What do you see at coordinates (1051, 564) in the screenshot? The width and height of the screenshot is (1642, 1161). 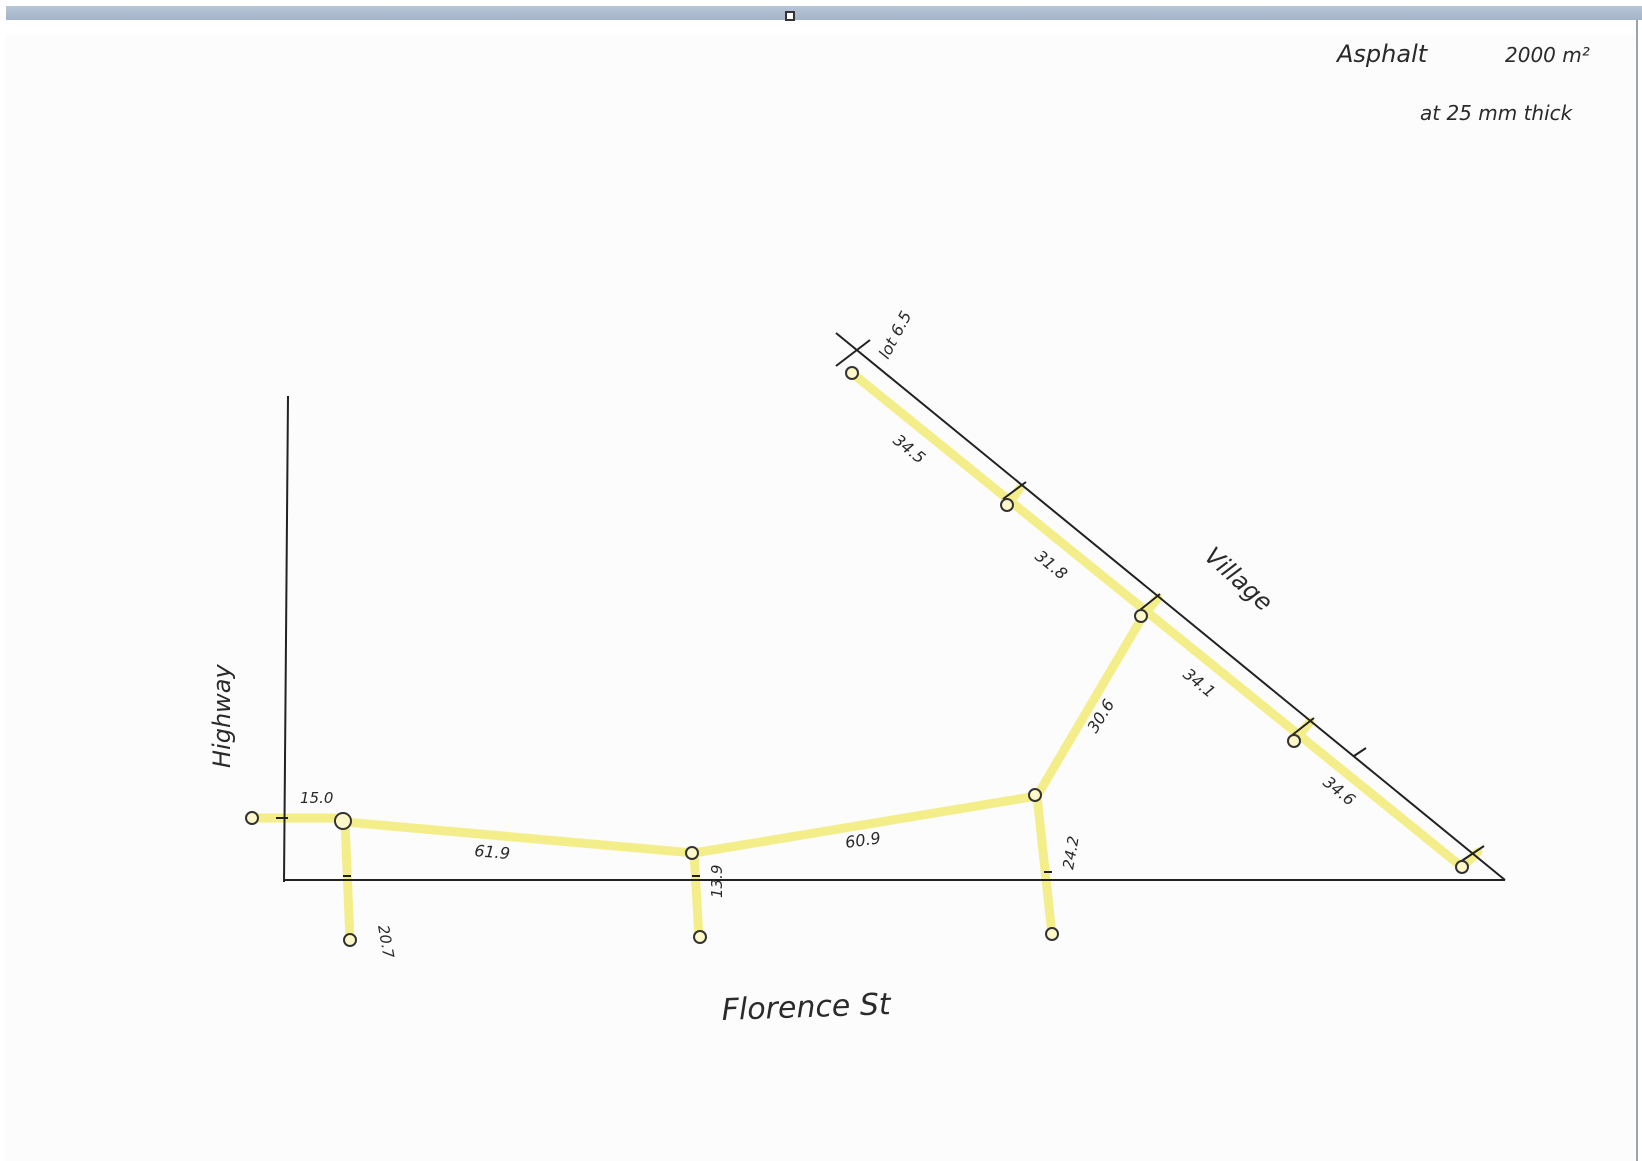 I see `measurement-label: 31.8` at bounding box center [1051, 564].